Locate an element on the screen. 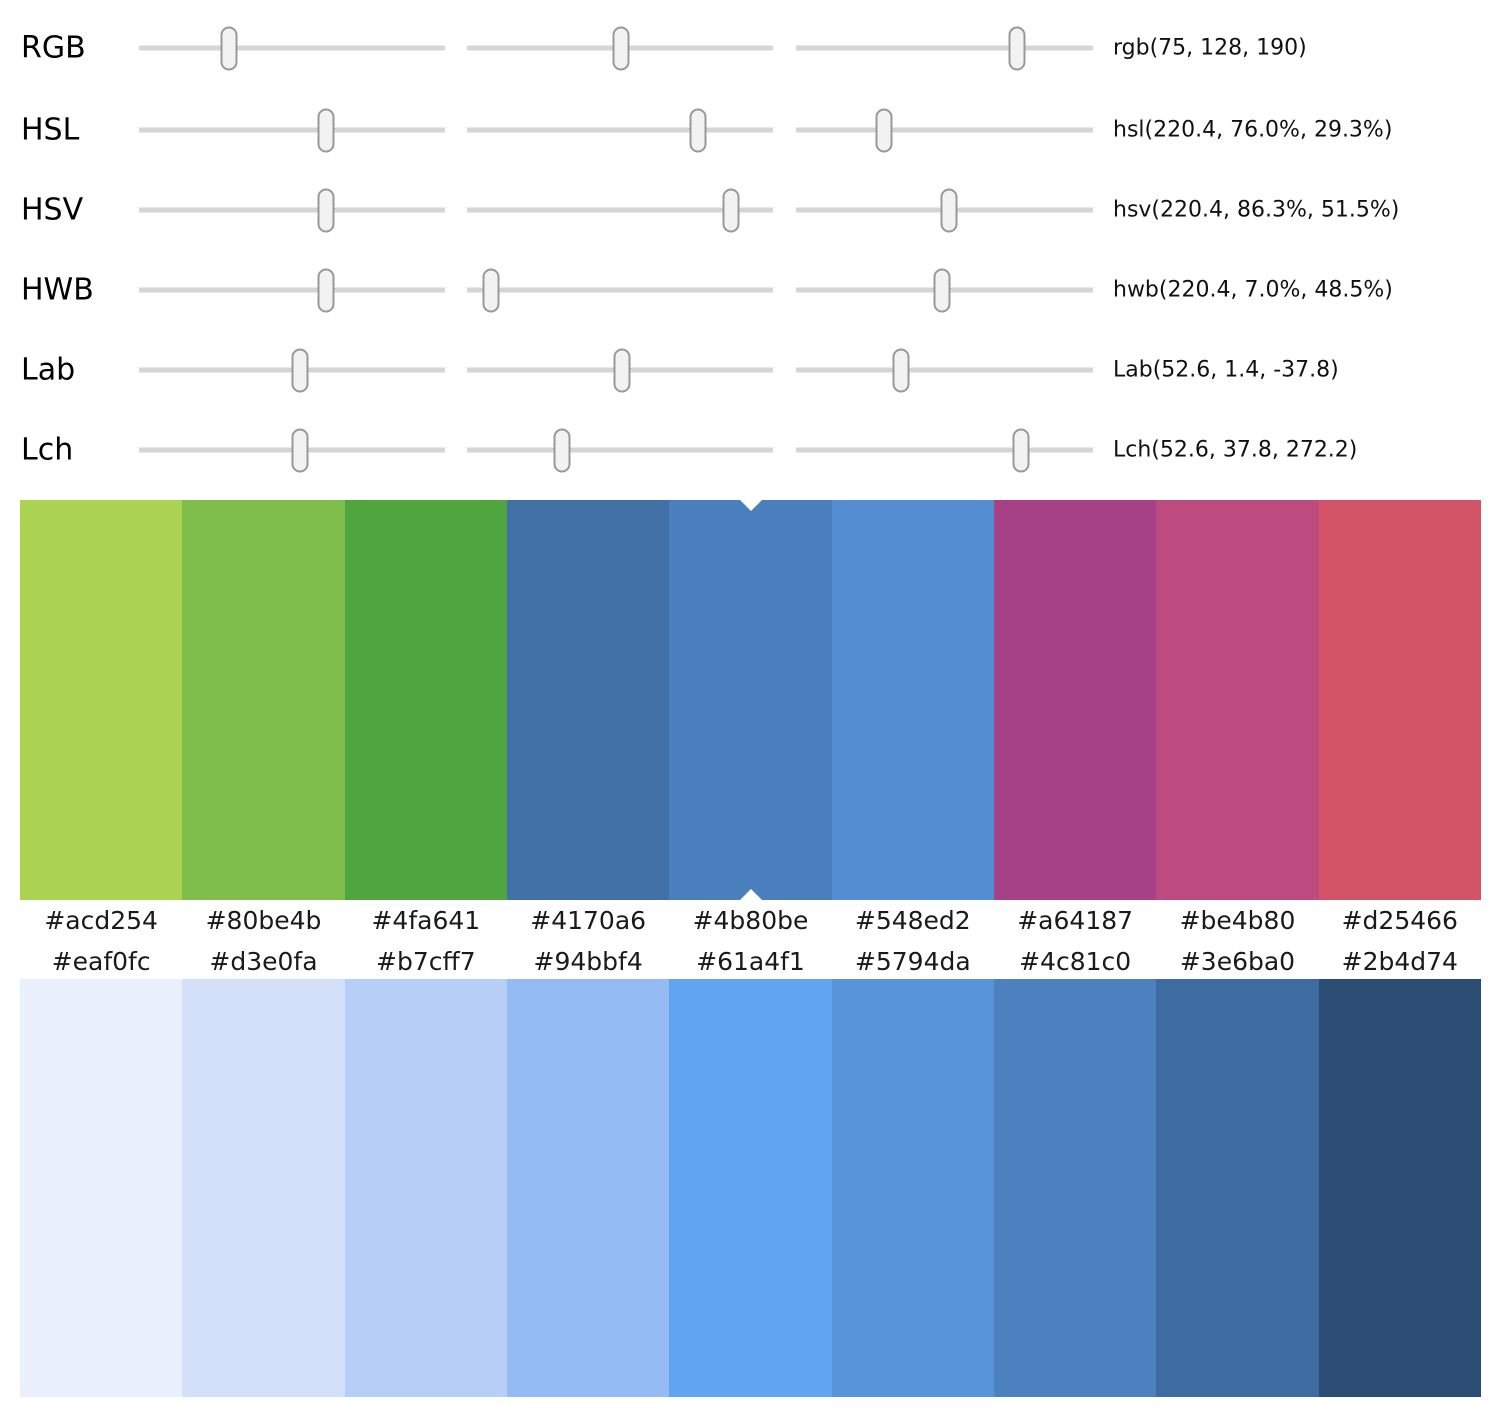 Image resolution: width=1501 pixels, height=1415 pixels. tint-hex-label-1: #d3e0fa is located at coordinates (263, 961).